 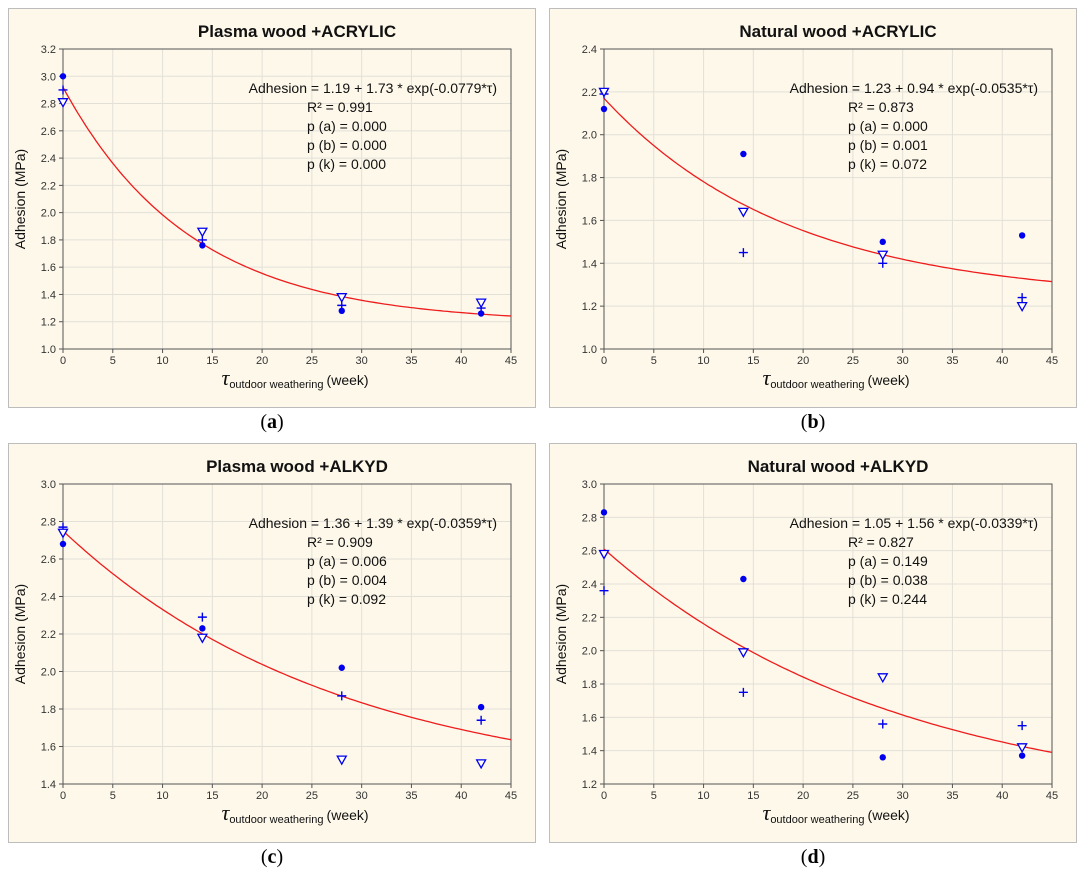 I want to click on fit-stat: p (b) = 0.000, so click(x=347, y=145).